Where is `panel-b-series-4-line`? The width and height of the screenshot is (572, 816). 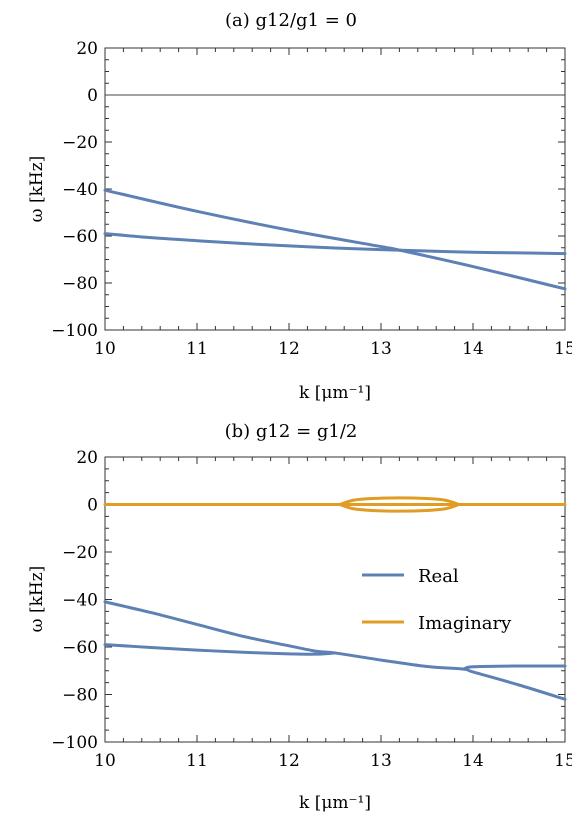
panel-b-series-4-line is located at coordinates (399, 501).